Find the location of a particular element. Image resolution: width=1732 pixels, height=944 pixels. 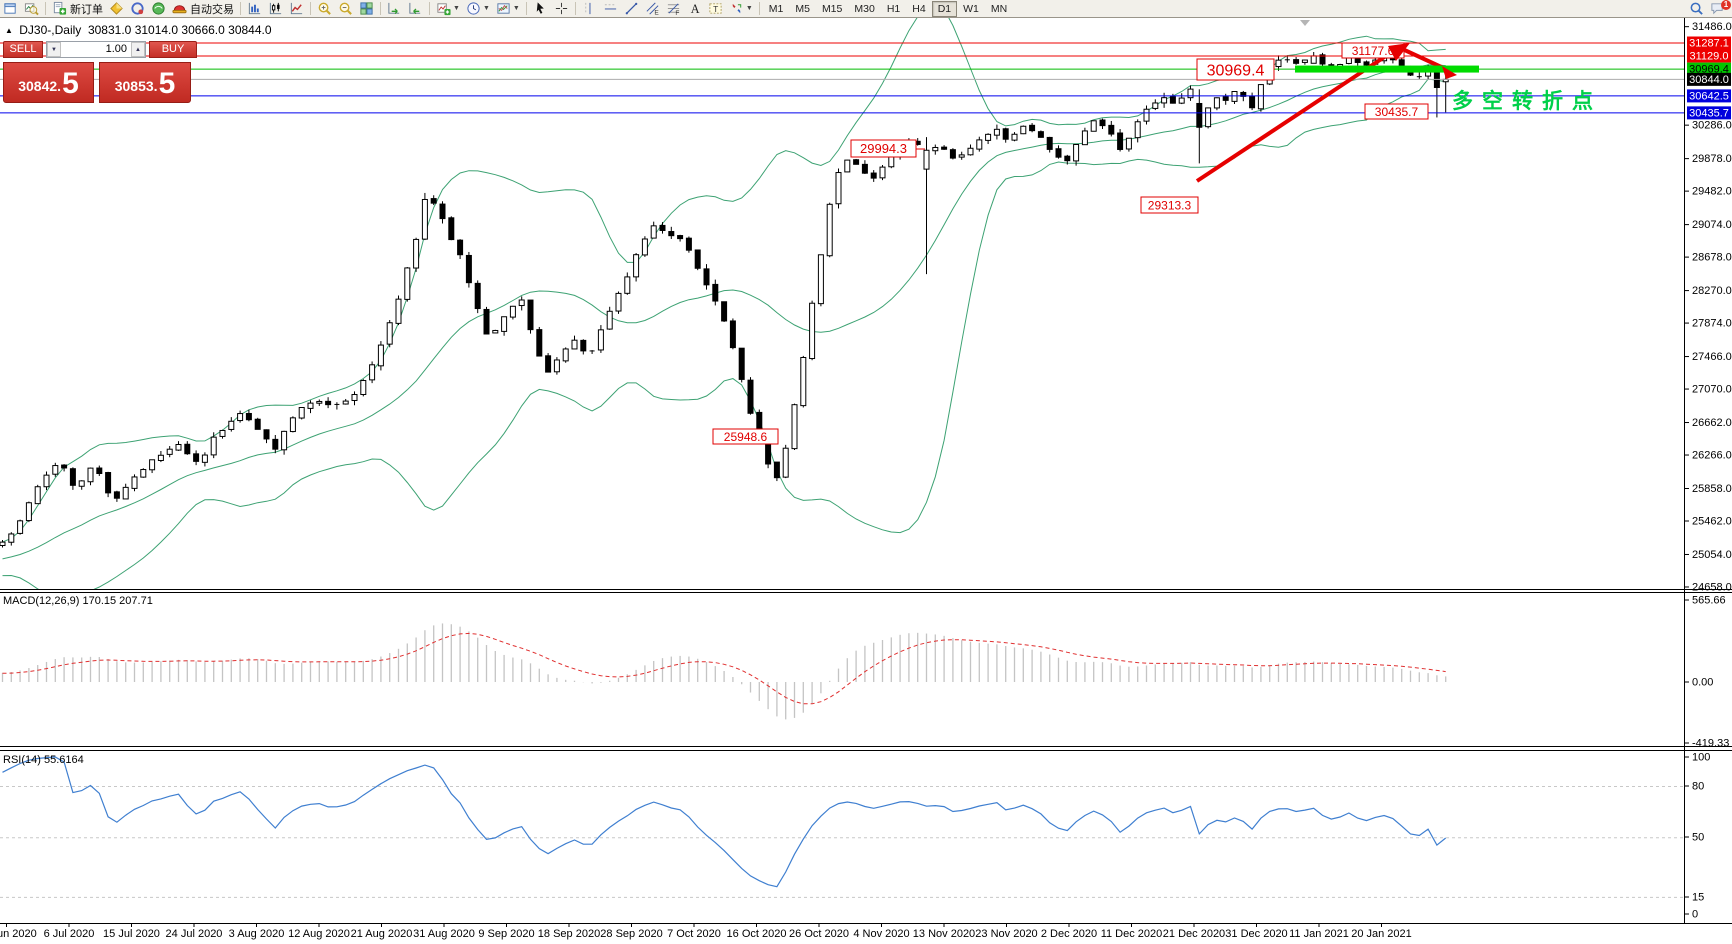

tile-windows-button is located at coordinates (366, 9).